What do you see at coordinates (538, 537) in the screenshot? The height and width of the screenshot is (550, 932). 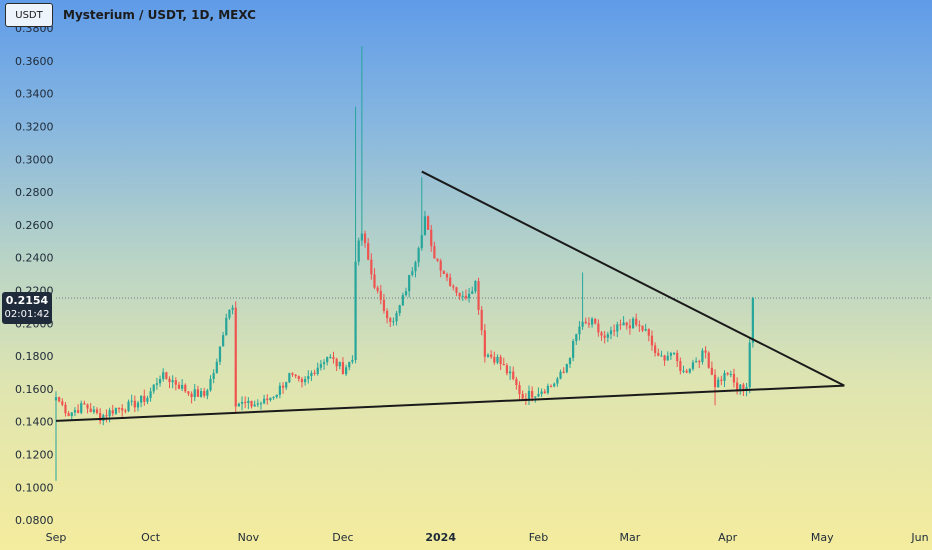 I see `x-tick-label: Feb` at bounding box center [538, 537].